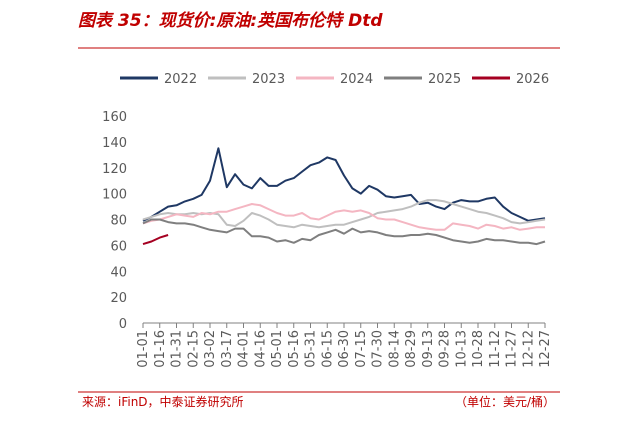 The height and width of the screenshot is (426, 621). Describe the element at coordinates (193, 349) in the screenshot. I see `x-tick-label: 02-15` at that location.